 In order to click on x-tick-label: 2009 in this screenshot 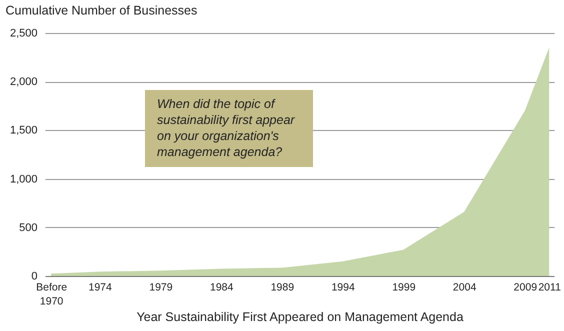, I will do `click(526, 288)`.